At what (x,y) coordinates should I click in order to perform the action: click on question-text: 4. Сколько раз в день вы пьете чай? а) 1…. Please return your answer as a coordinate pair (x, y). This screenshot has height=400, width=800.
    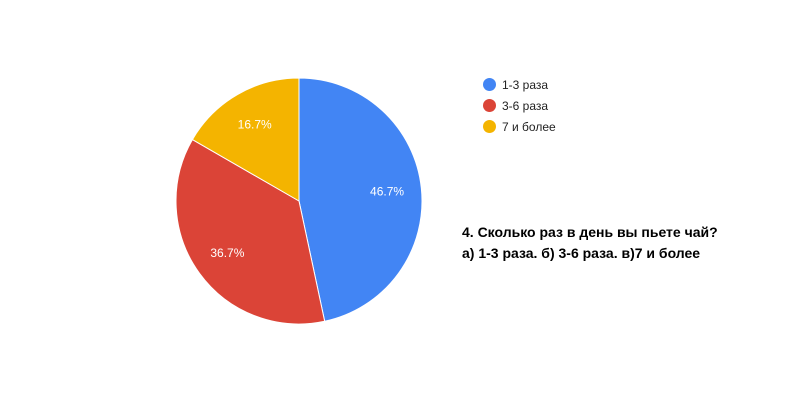
    Looking at the image, I should click on (590, 243).